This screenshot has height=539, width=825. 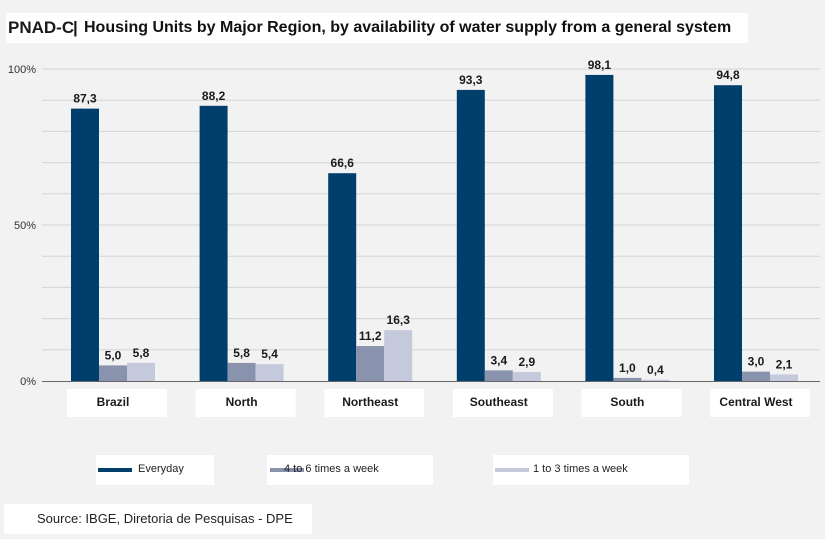 I want to click on data-label: 94,8, so click(x=728, y=75).